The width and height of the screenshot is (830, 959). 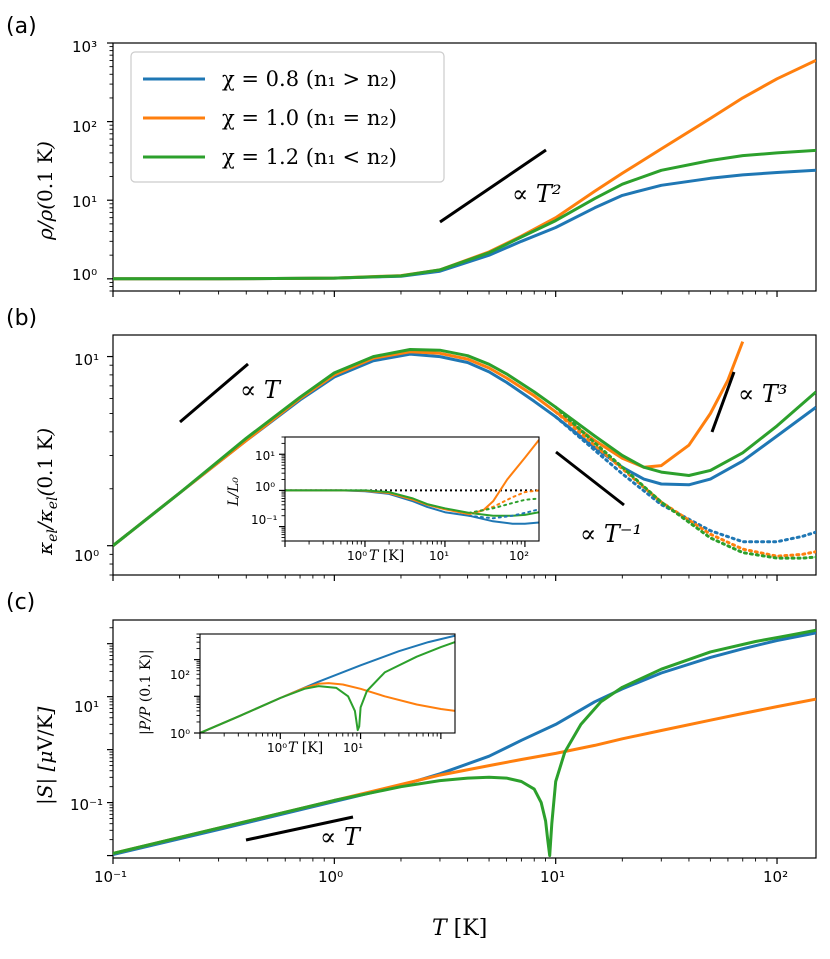 What do you see at coordinates (84, 127) in the screenshot?
I see `y-tick-a-2: 10²` at bounding box center [84, 127].